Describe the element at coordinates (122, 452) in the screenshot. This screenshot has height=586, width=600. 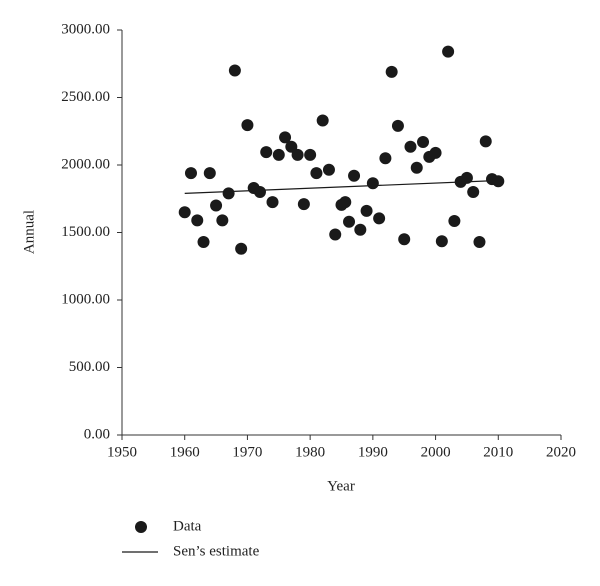
I see `x-tick-label: 1950` at that location.